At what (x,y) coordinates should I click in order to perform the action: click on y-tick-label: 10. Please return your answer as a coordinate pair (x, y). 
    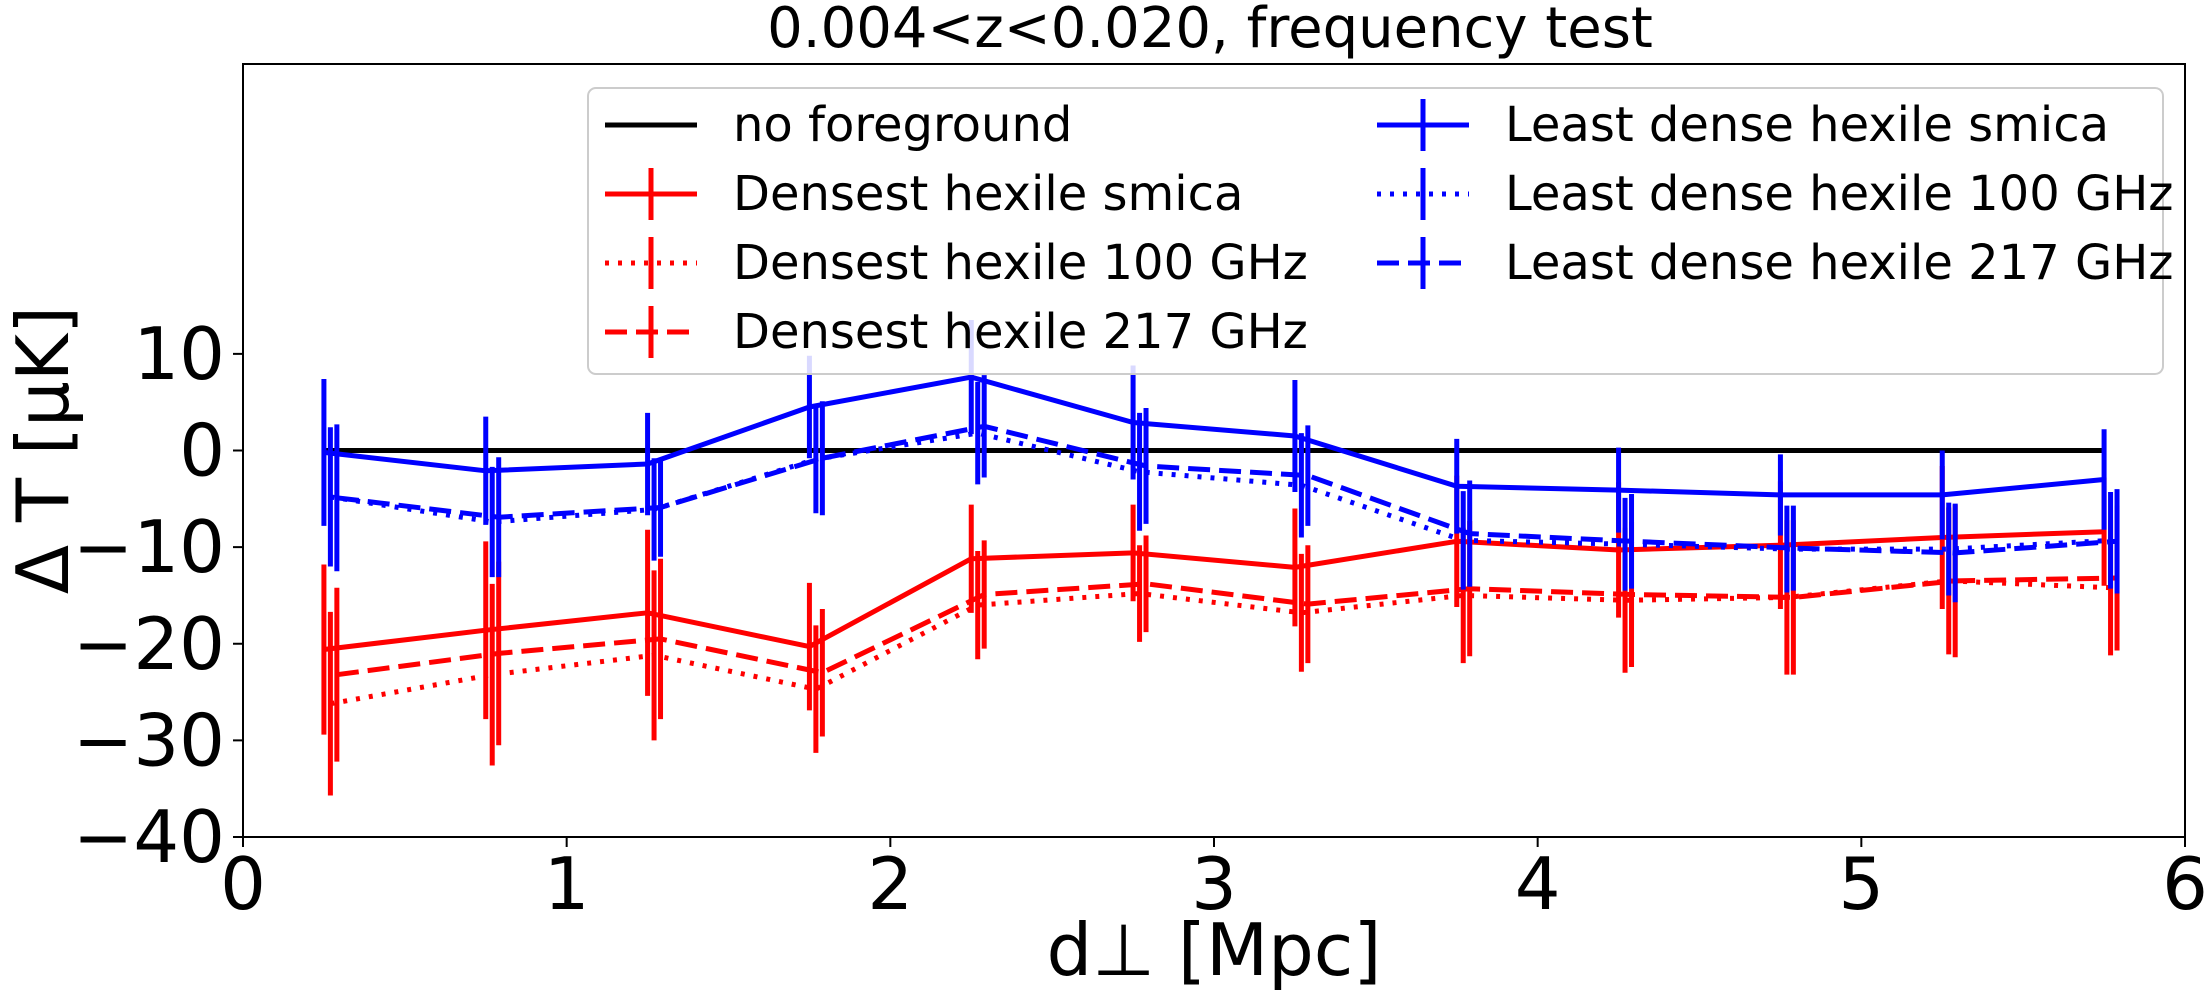
    Looking at the image, I should click on (179, 354).